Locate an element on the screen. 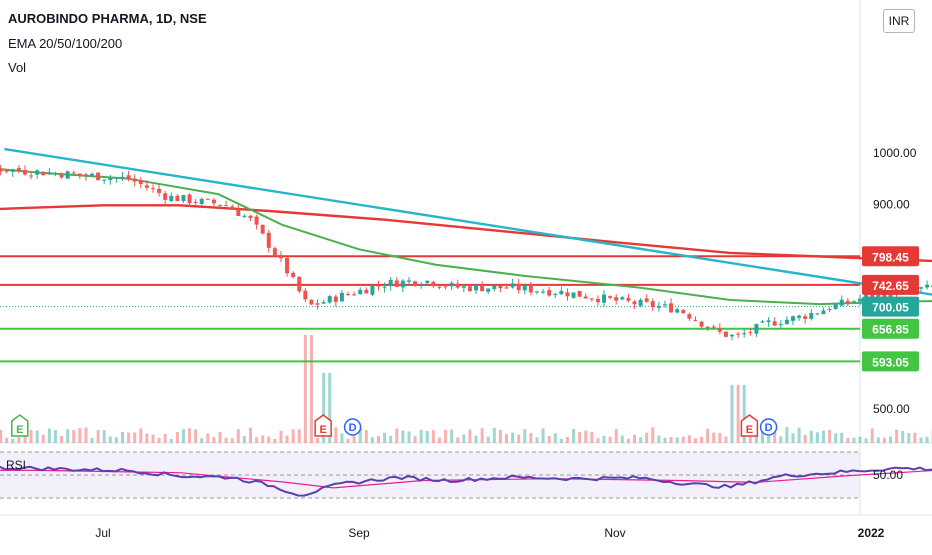 This screenshot has width=932, height=555. price-badge-label: 656.85 is located at coordinates (890, 330).